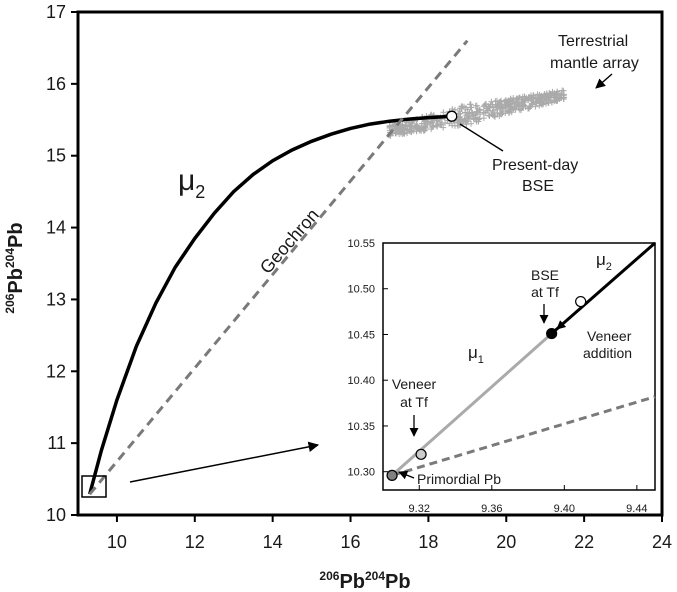 The height and width of the screenshot is (592, 677). I want to click on x-tick-label: 12, so click(195, 542).